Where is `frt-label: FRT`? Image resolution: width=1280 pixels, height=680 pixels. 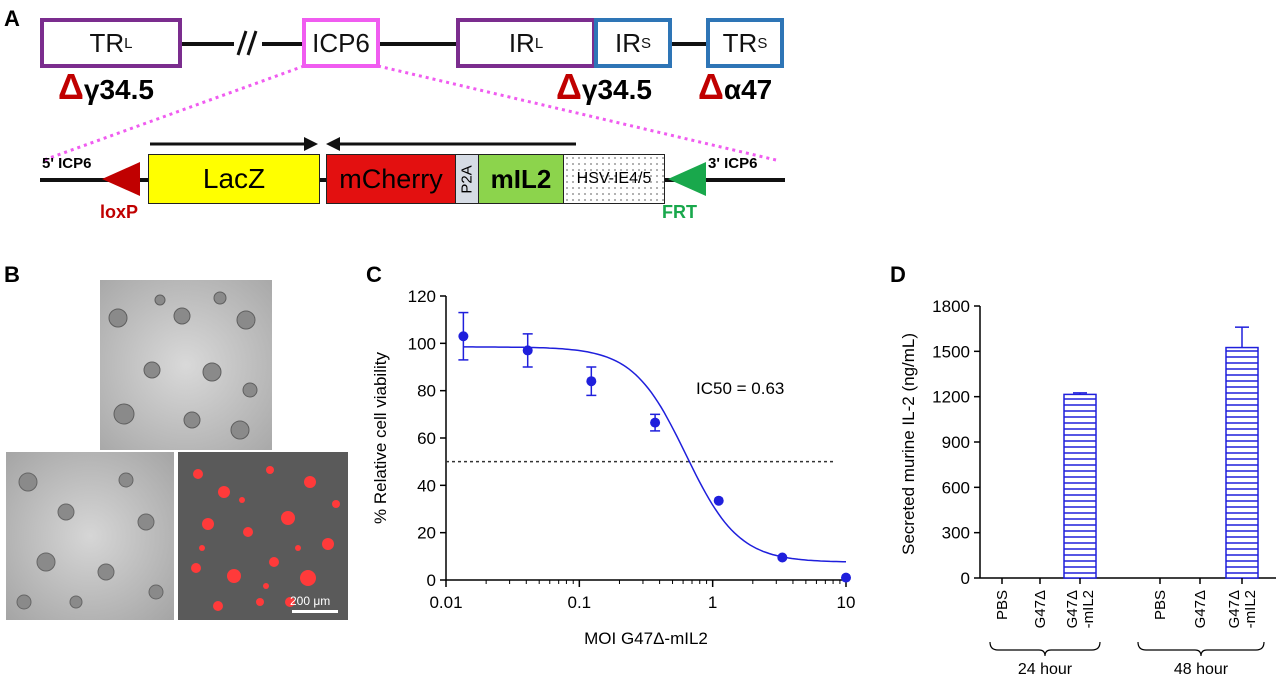
frt-label: FRT is located at coordinates (679, 212).